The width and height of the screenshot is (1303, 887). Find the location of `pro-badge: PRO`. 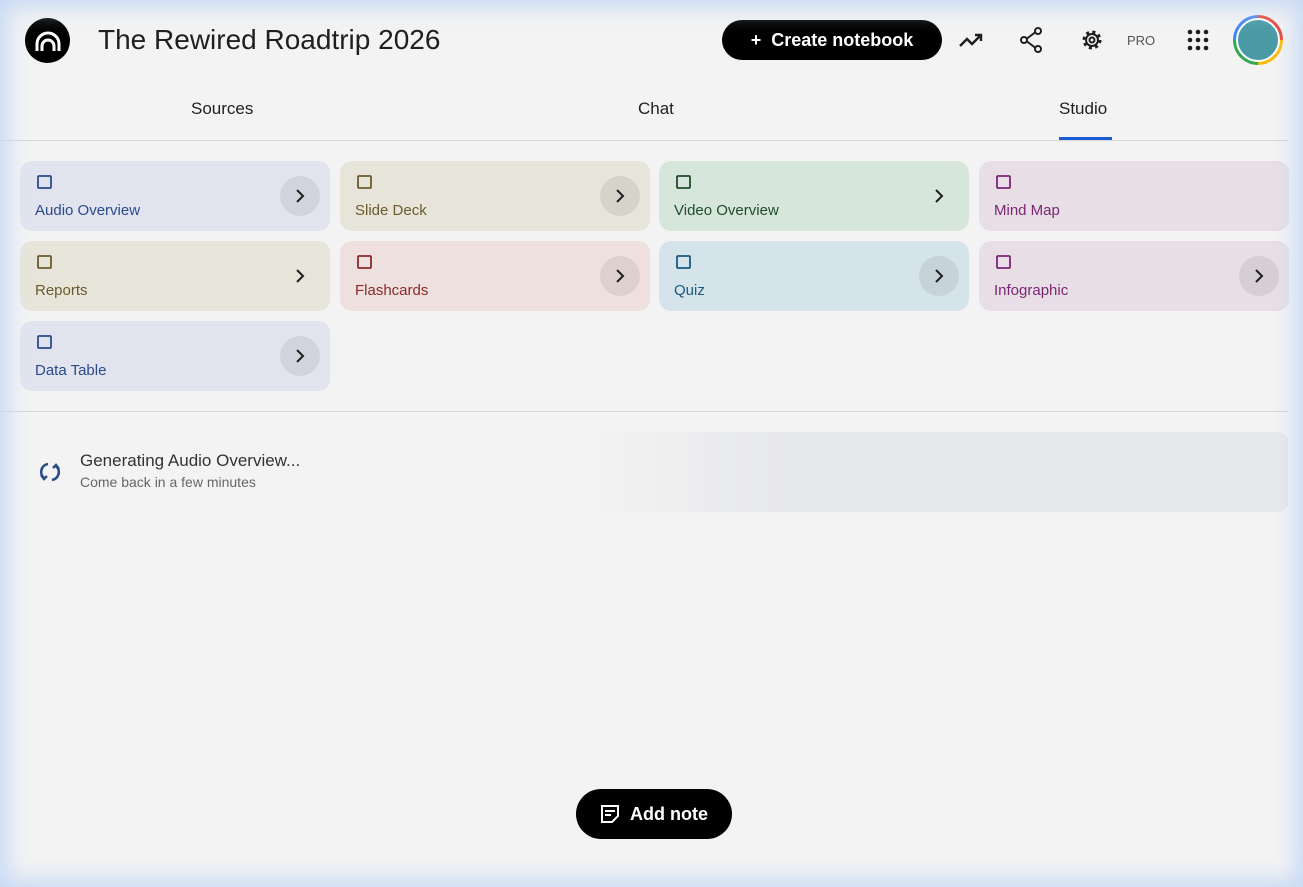

pro-badge: PRO is located at coordinates (1141, 40).